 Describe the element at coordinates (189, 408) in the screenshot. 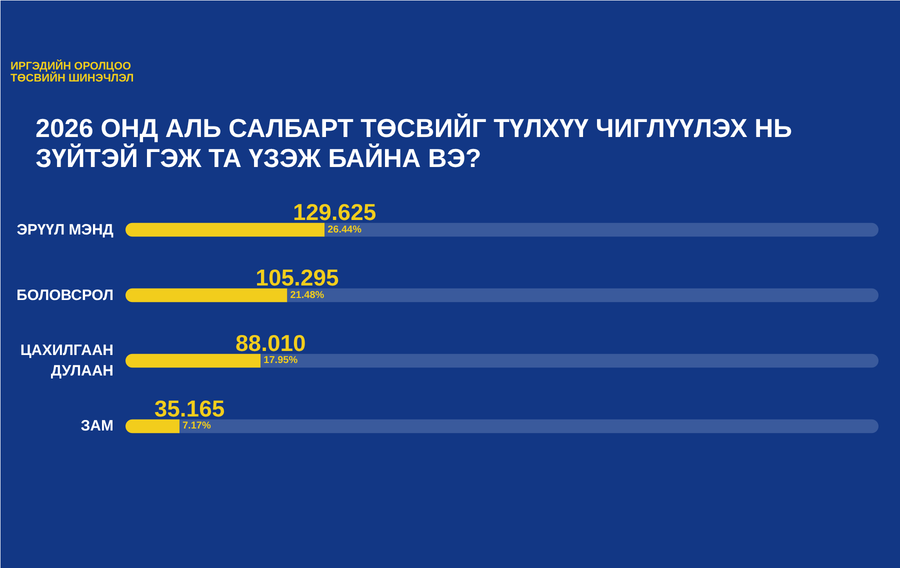

I see `annotation: 35.165` at that location.